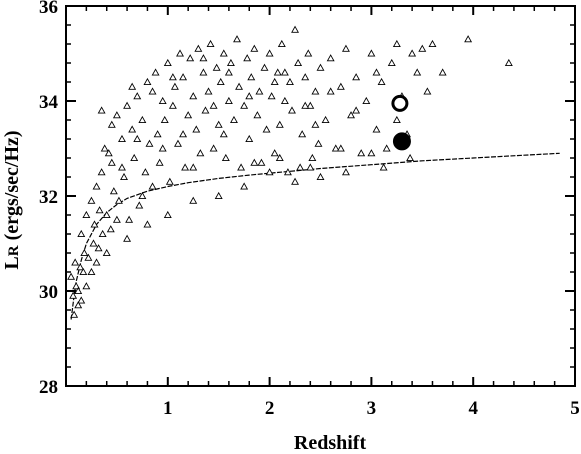 This screenshot has width=581, height=454. Describe the element at coordinates (48, 292) in the screenshot. I see `y-tick-label: 30` at that location.